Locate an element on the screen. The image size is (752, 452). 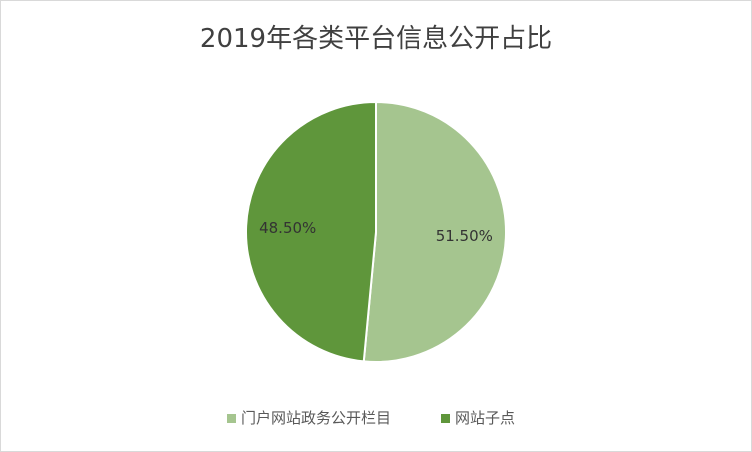
pie-data-labels: 51.50% 48.50% is located at coordinates (376, 232).